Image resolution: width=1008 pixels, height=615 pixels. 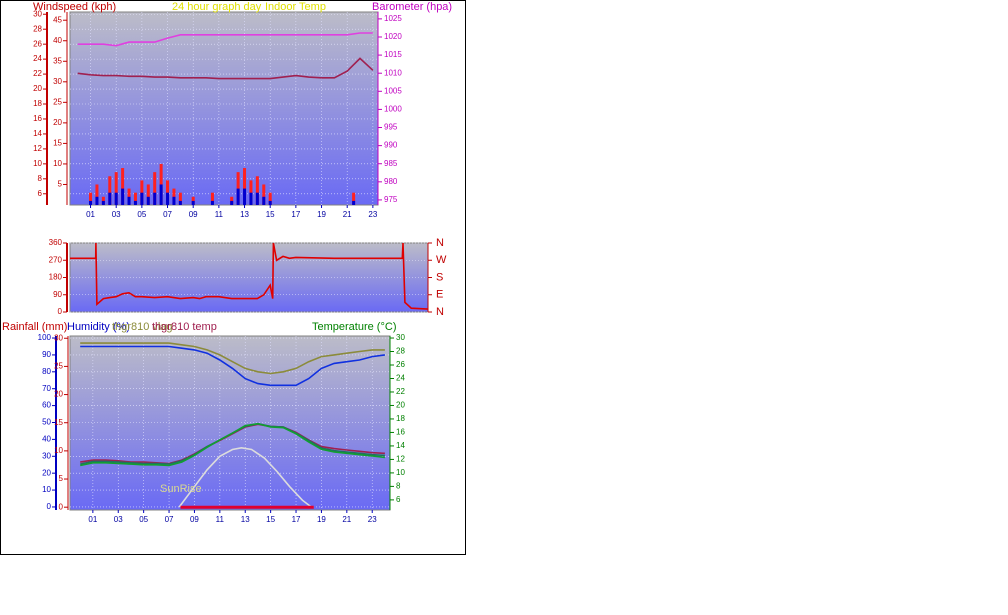 I want to click on y-tick-label: N, so click(x=440, y=312).